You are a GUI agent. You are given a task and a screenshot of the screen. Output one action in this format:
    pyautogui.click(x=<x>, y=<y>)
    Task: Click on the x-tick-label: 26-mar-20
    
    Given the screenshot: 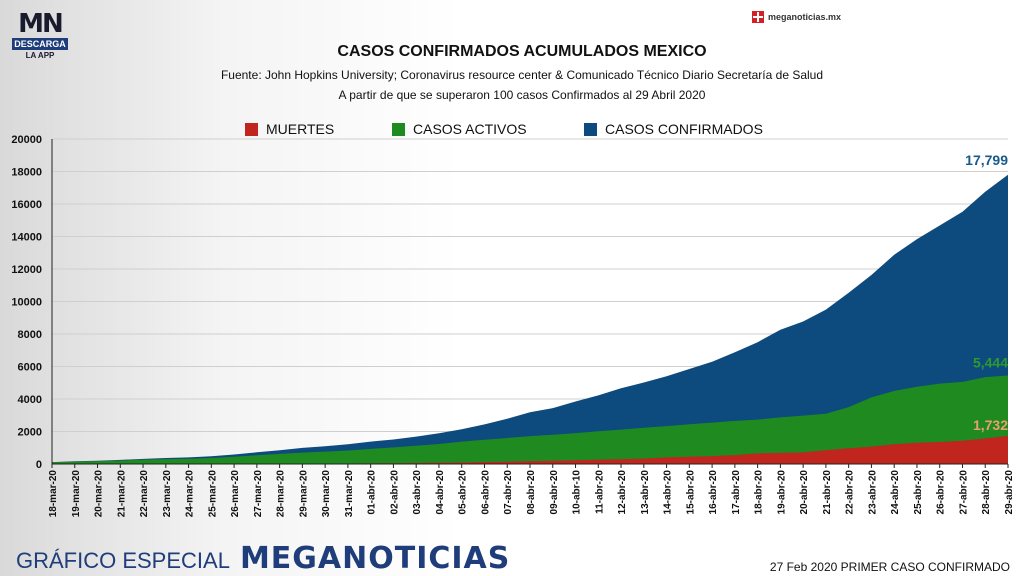 What is the action you would take?
    pyautogui.click(x=235, y=494)
    